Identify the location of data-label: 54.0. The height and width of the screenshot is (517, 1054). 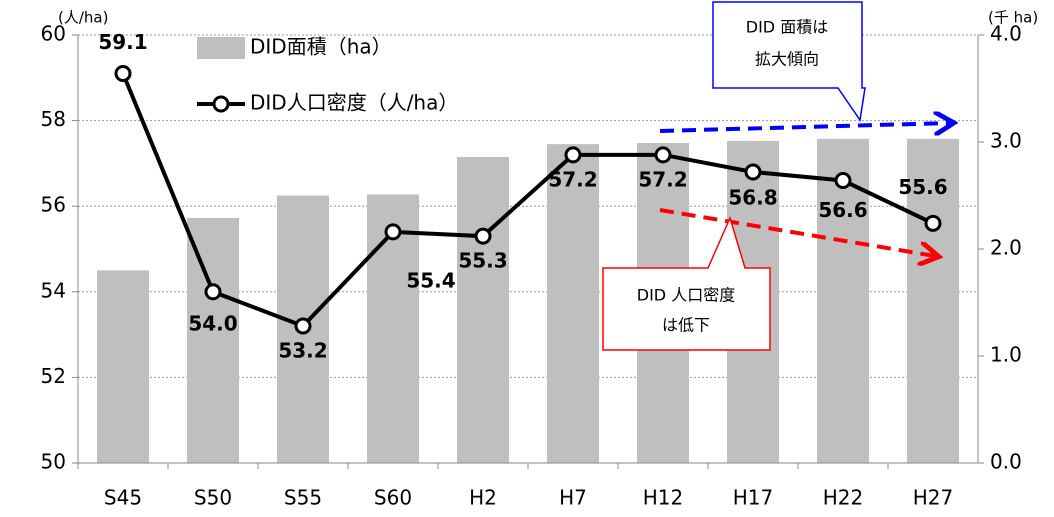
(212, 323).